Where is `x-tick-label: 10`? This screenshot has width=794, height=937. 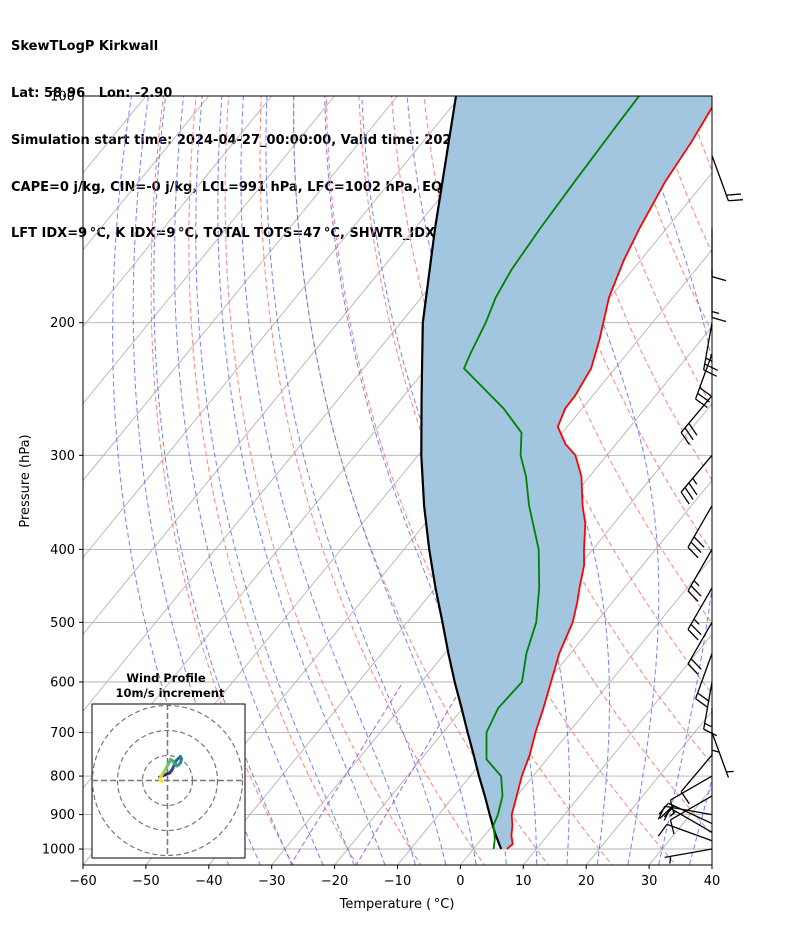
x-tick-label: 10 is located at coordinates (523, 881).